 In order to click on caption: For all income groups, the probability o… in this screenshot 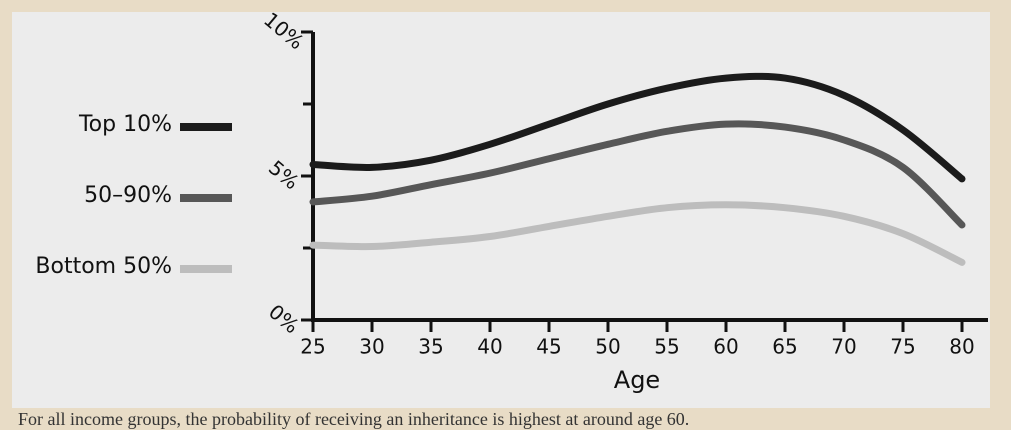, I will do `click(353, 419)`.